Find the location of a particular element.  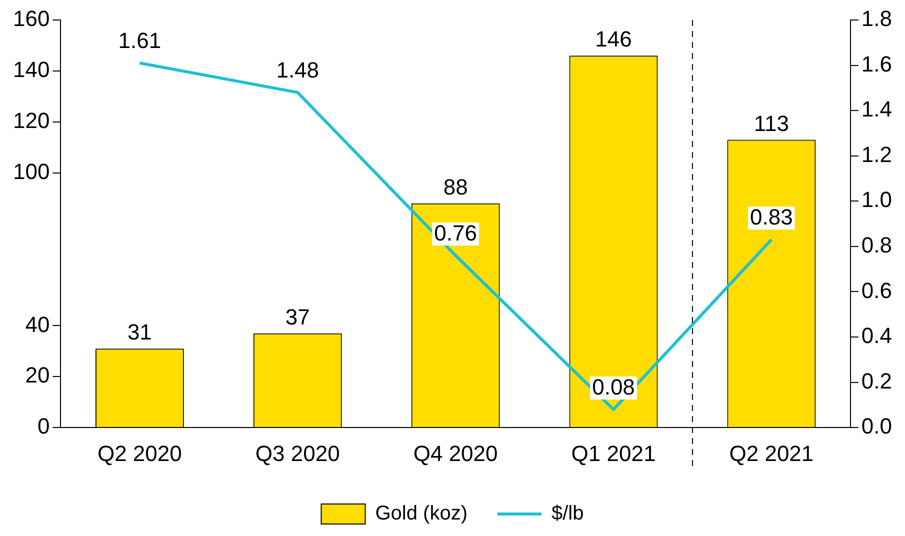

data-label: 37 is located at coordinates (297, 317).